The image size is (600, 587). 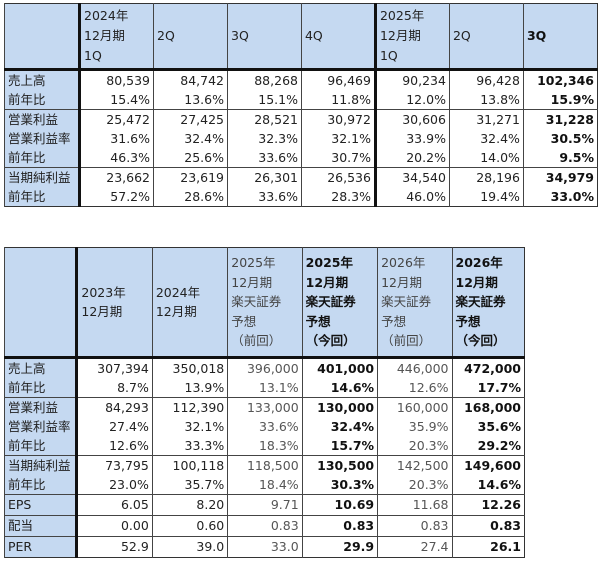 I want to click on cell: 160,000, so click(x=415, y=407).